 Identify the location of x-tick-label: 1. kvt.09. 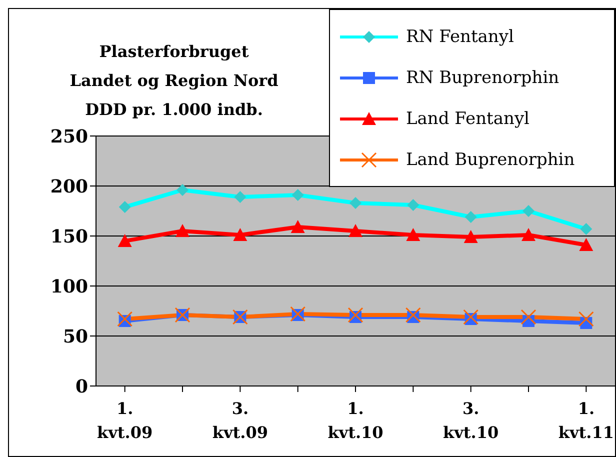
(125, 420).